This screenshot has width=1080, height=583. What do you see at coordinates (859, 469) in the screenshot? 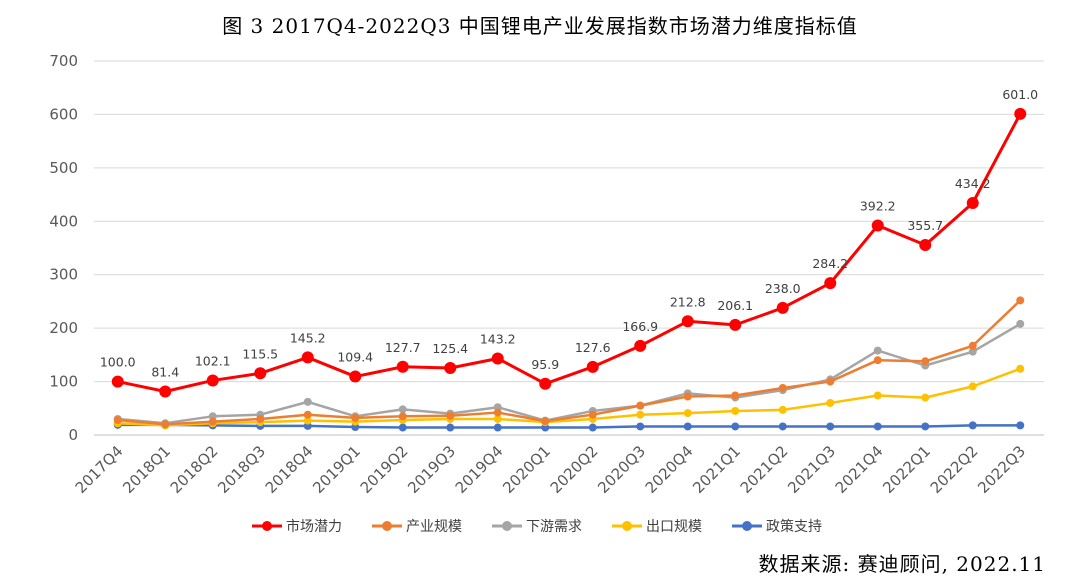
I see `x-tick-label: 2021Q4` at bounding box center [859, 469].